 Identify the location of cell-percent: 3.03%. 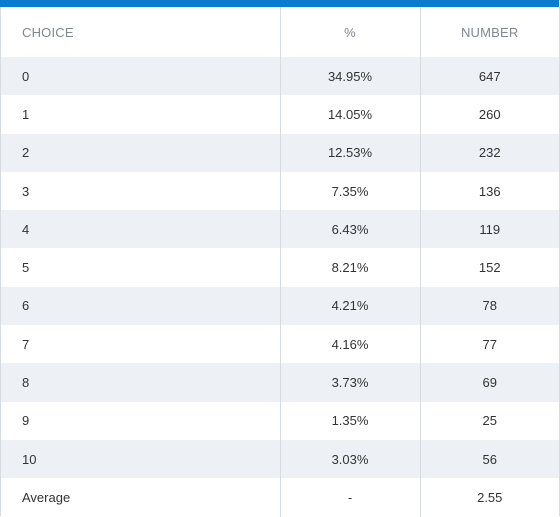
(349, 459).